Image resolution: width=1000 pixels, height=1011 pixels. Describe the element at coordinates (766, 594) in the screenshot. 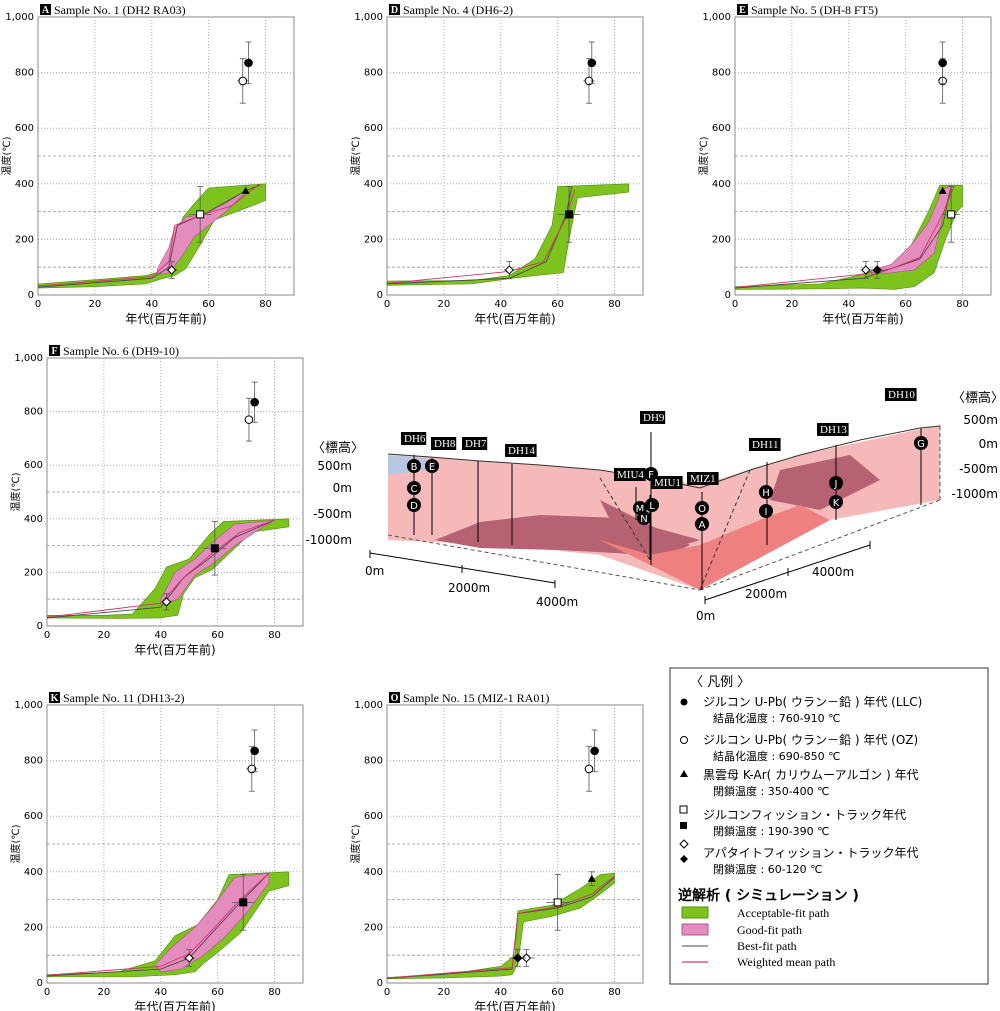

I see `scale-right-2000: 2000m` at that location.